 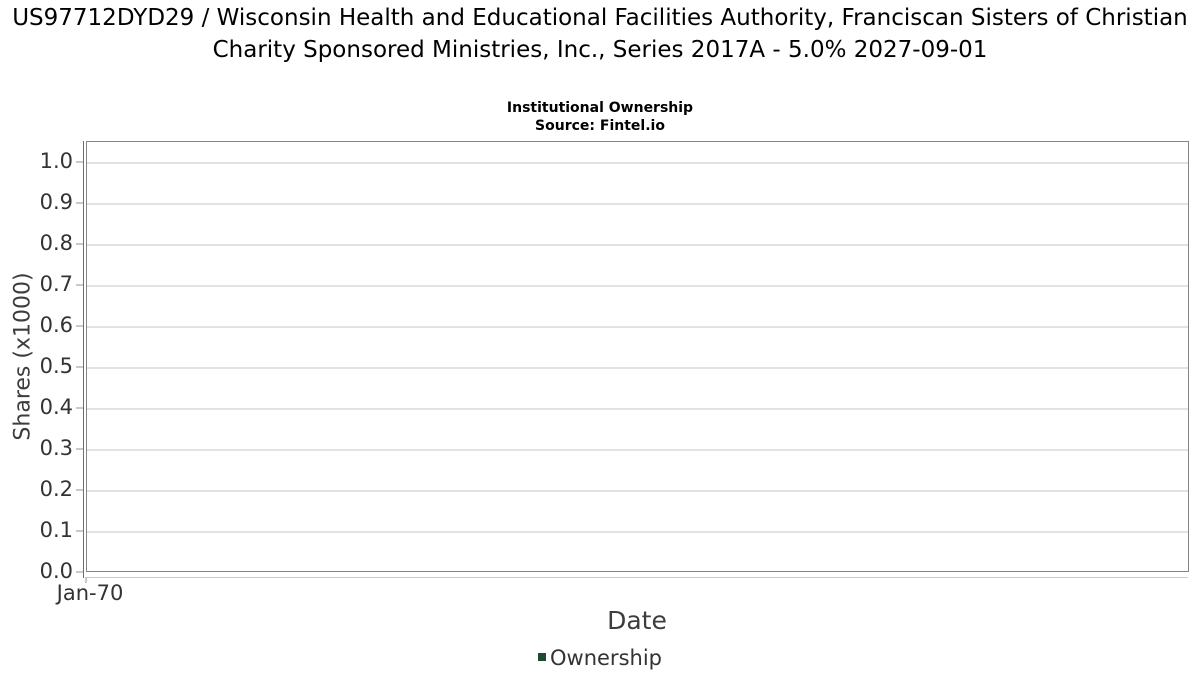 I want to click on y-axis-tick-label: 0.1, so click(x=56, y=530).